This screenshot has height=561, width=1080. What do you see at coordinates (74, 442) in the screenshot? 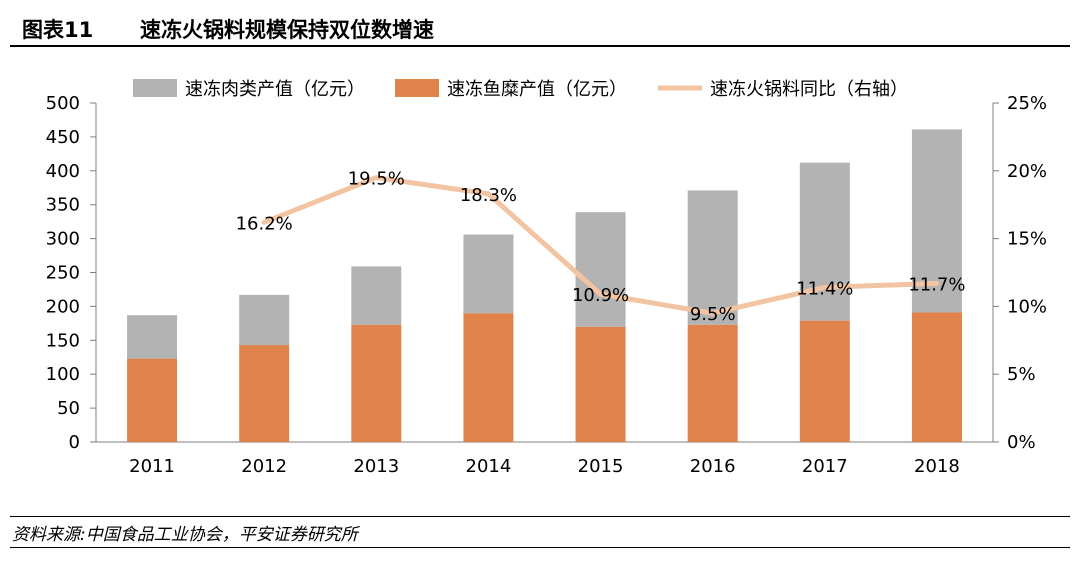
I see `left-tick-label: 0` at bounding box center [74, 442].